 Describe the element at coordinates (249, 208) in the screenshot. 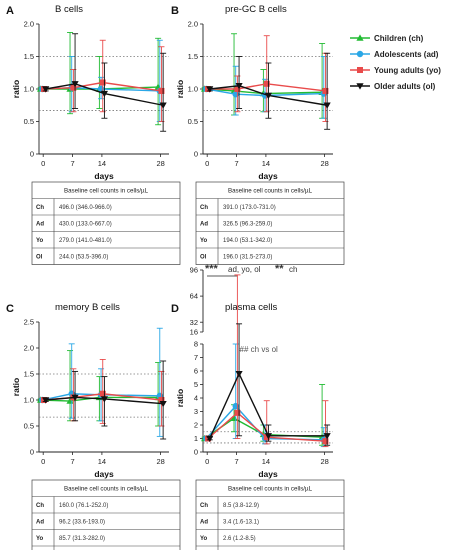

I see `table-value: 391.0 (173.0-731.0)` at that location.